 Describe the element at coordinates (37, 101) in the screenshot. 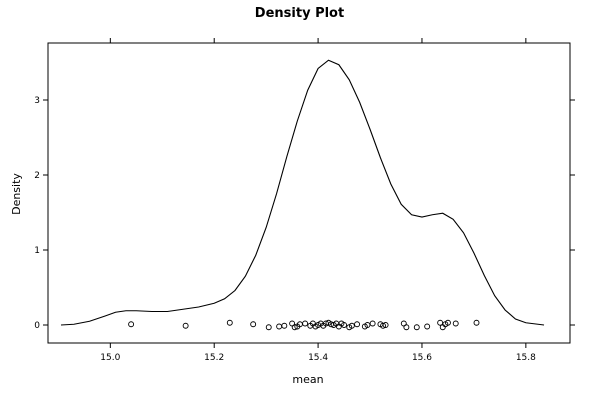

I see `y-tick-label: 3` at that location.